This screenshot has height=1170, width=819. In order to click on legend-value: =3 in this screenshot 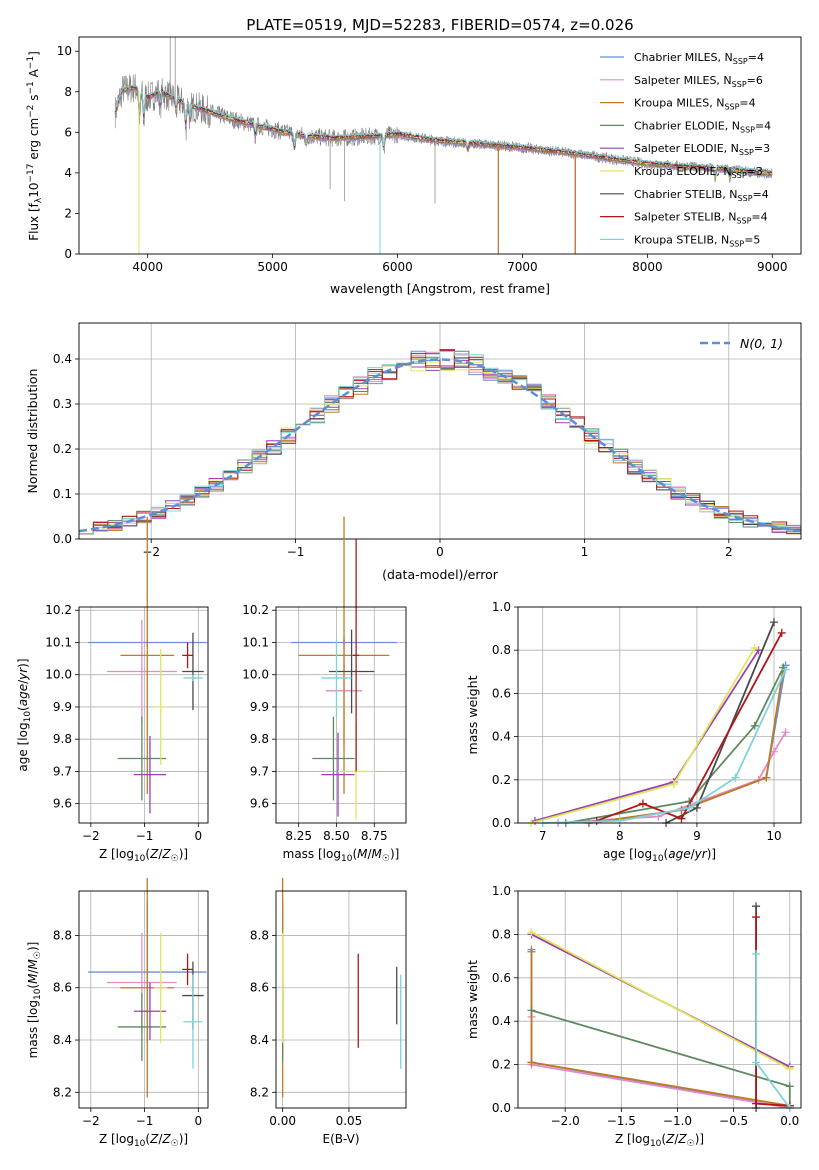, I will do `click(762, 148)`.